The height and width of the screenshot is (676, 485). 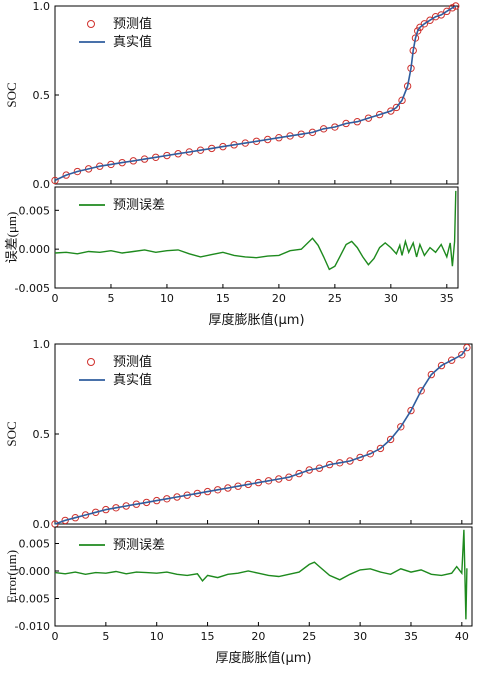 I want to click on y-axis-label: 误差(μm), so click(x=11, y=238).